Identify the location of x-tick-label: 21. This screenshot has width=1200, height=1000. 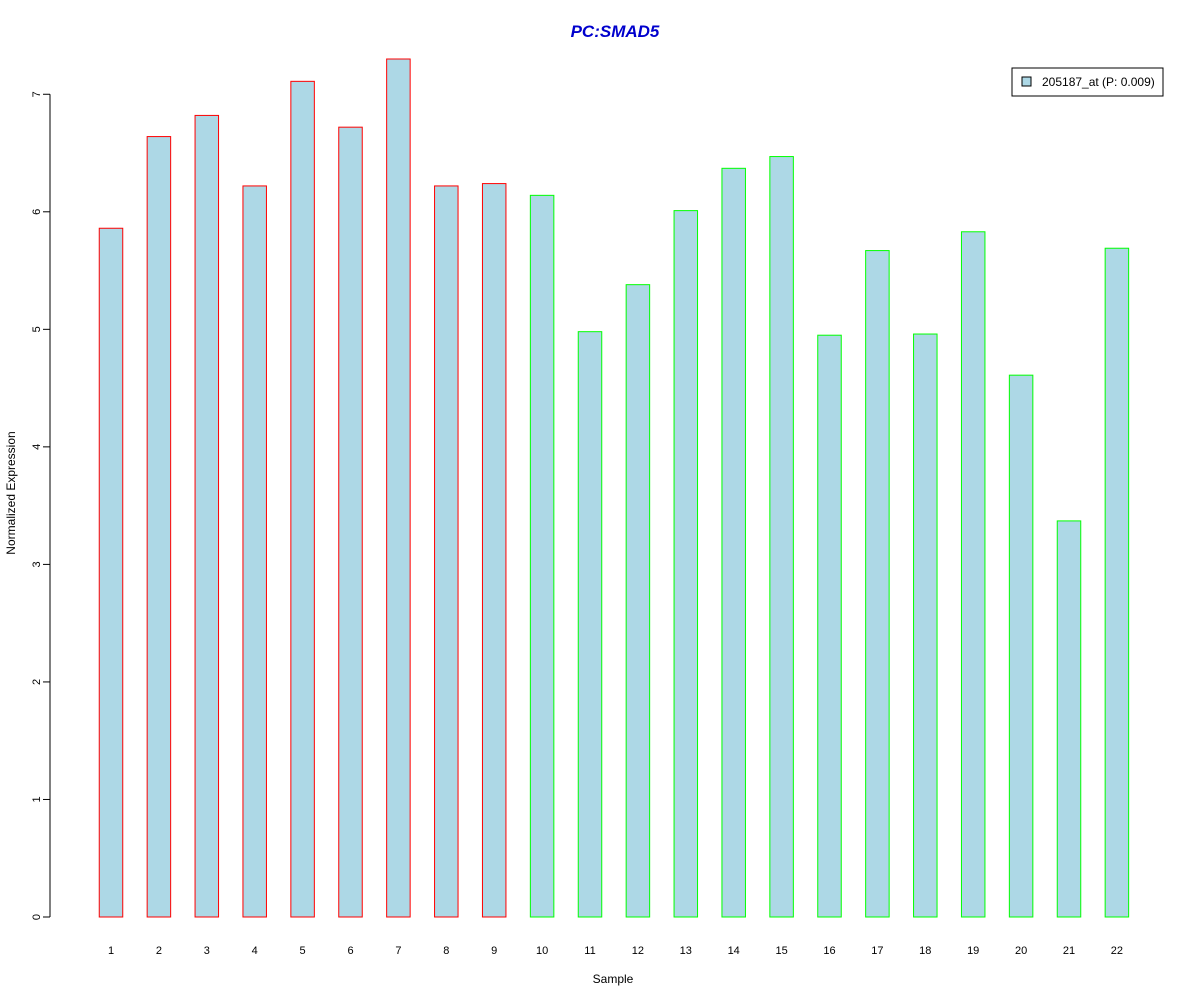
(1069, 951).